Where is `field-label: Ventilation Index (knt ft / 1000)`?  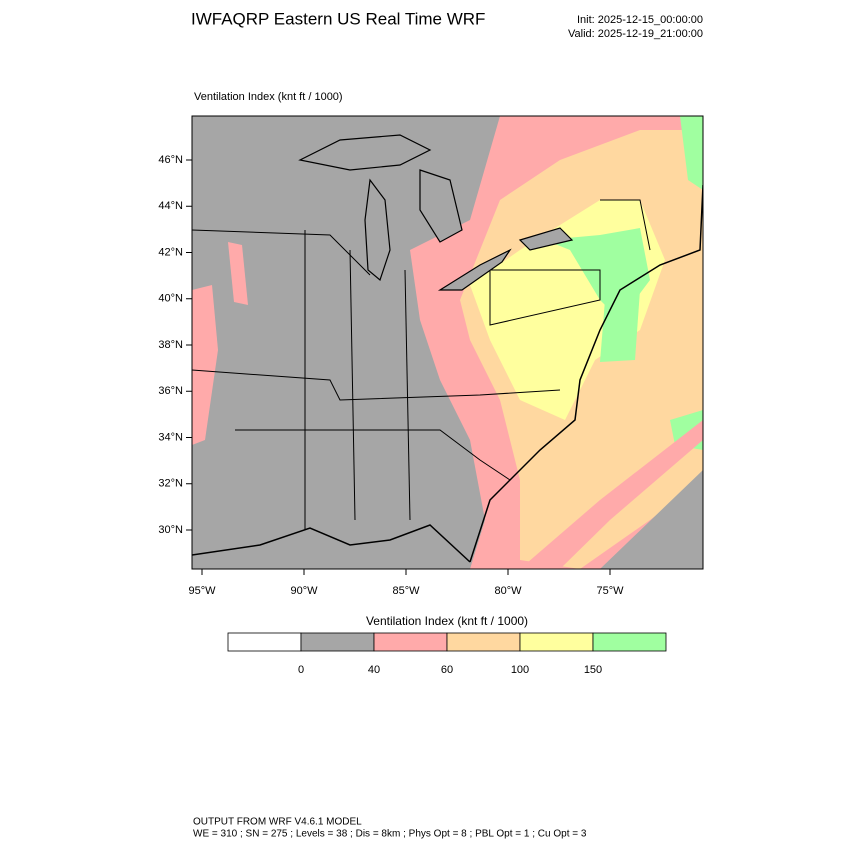
field-label: Ventilation Index (knt ft / 1000) is located at coordinates (268, 97).